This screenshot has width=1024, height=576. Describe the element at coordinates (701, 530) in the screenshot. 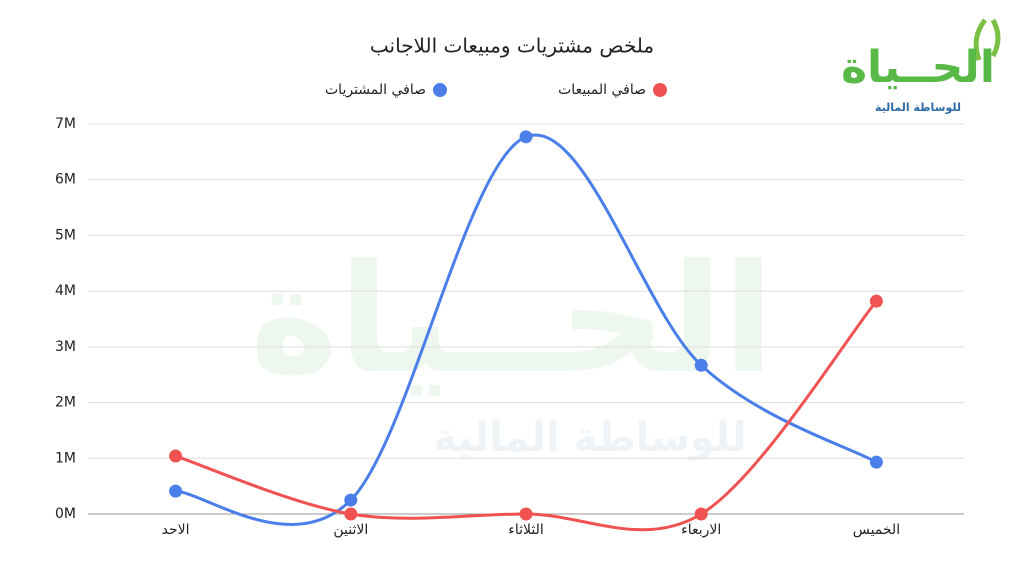

I see `x-tick-label: الاربعاء` at that location.